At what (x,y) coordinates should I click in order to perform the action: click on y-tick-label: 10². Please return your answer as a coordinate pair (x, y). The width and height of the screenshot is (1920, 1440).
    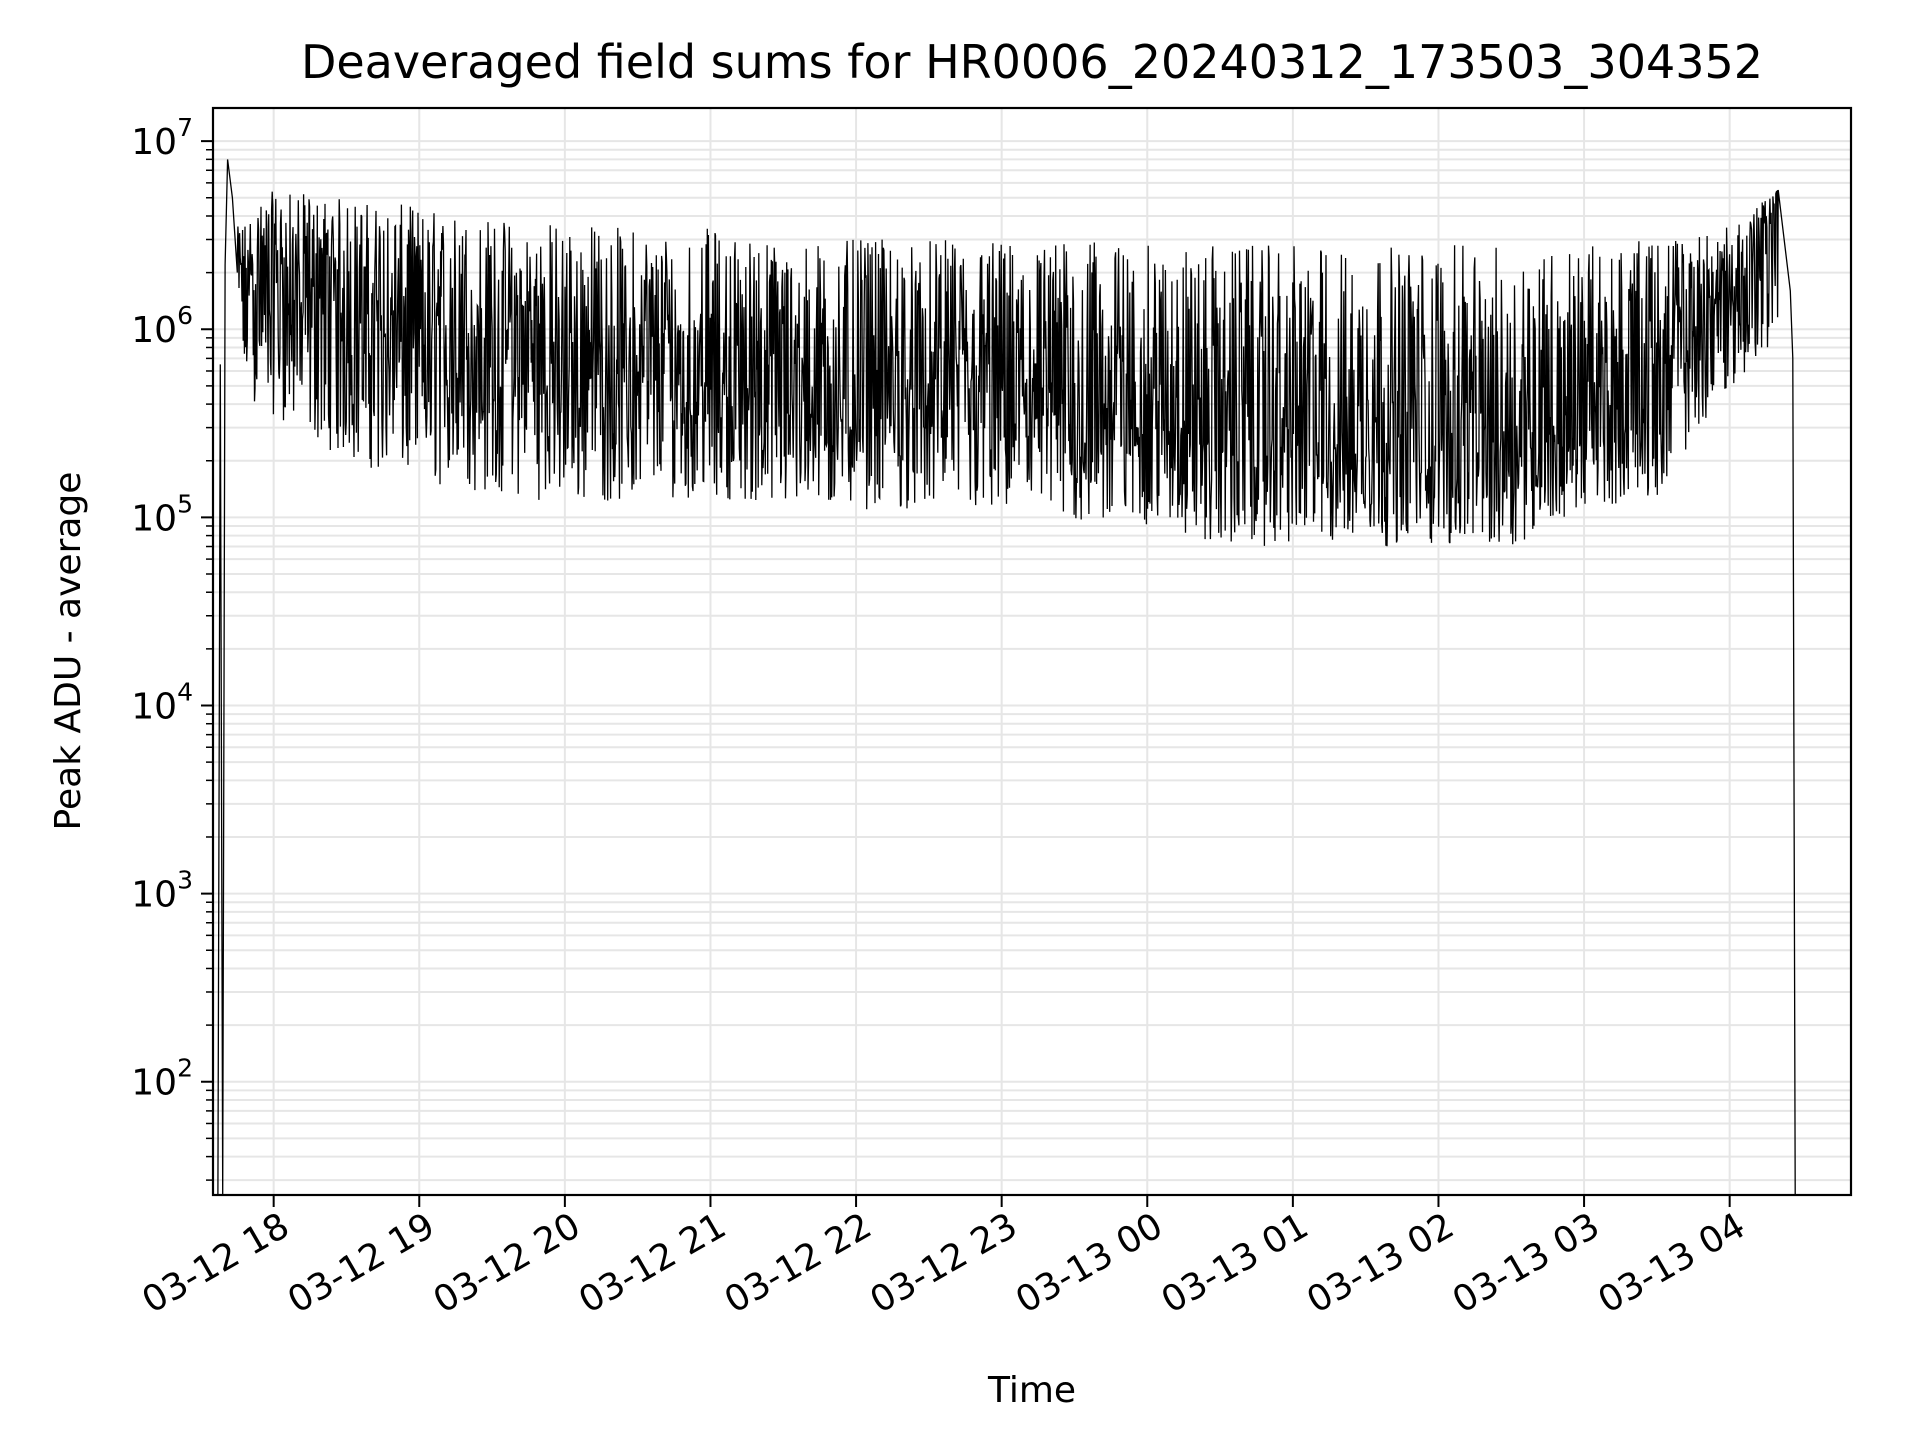
    Looking at the image, I should click on (162, 1079).